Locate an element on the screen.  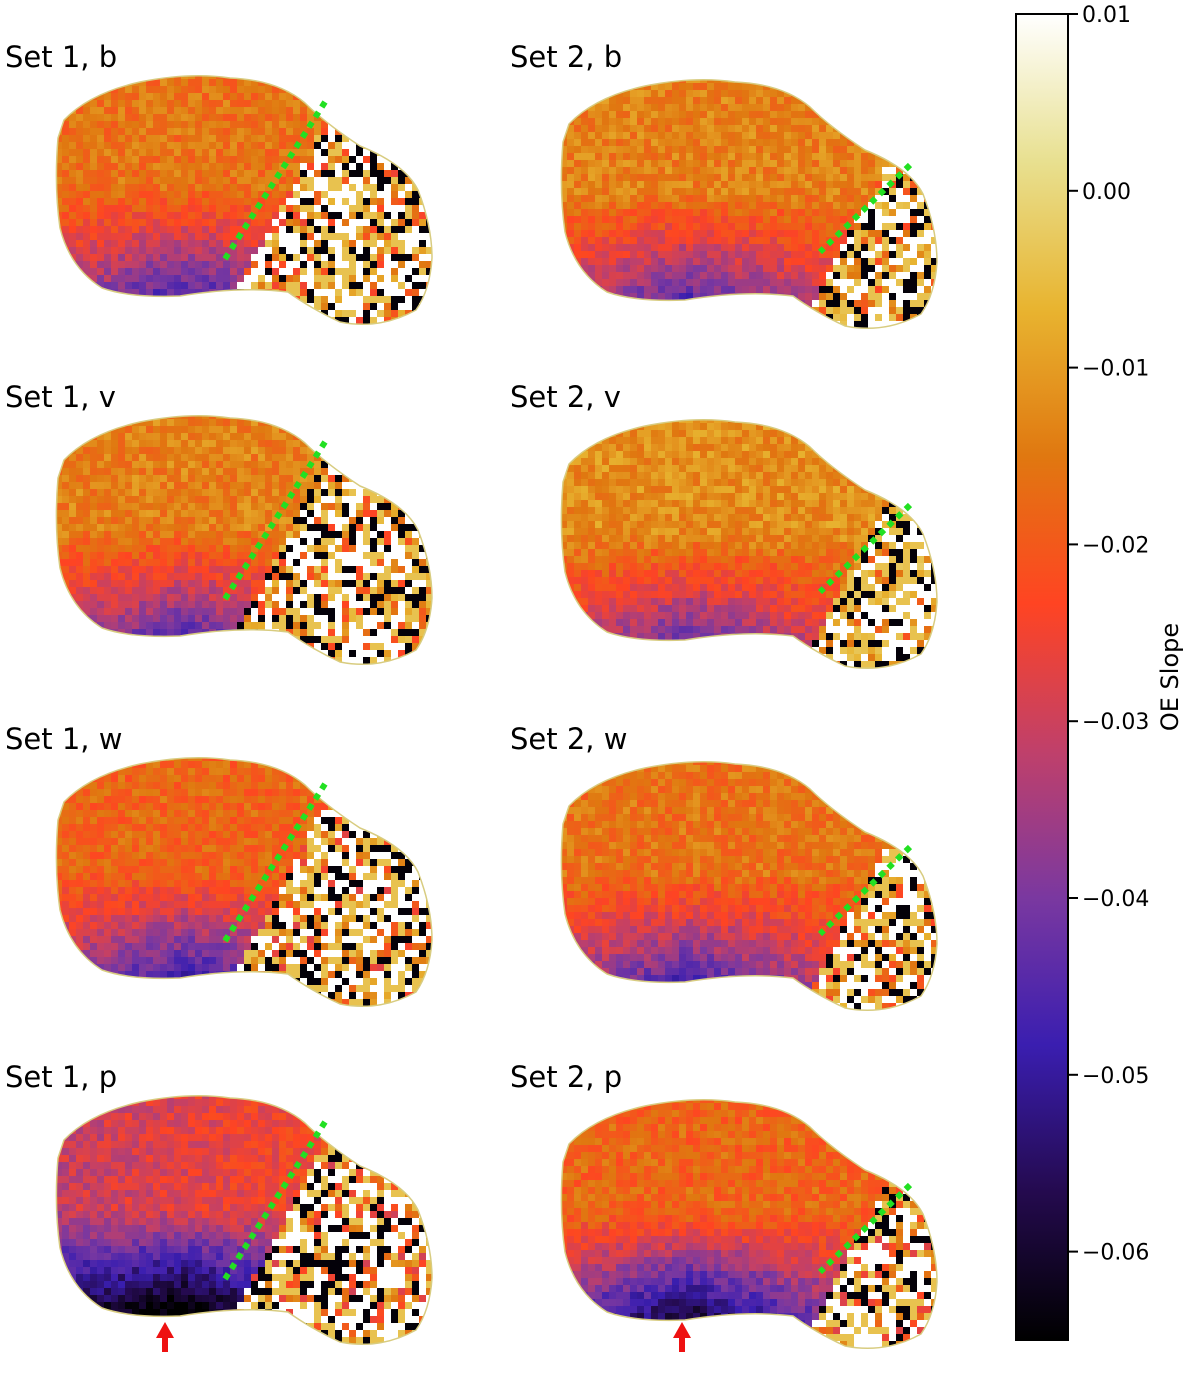
panel-b-set2: Set 2, b is located at coordinates (745, 200).